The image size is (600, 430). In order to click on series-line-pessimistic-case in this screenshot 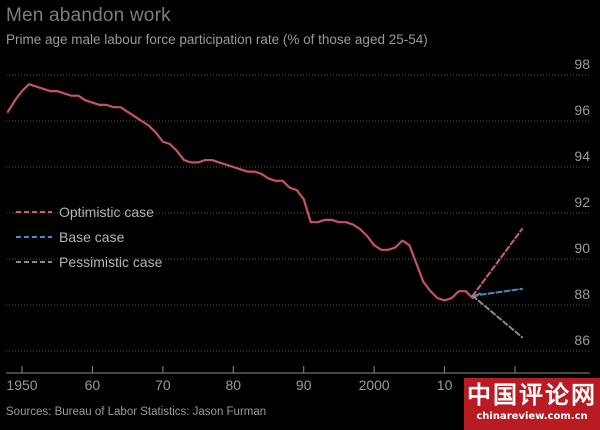, I will do `click(497, 316)`.